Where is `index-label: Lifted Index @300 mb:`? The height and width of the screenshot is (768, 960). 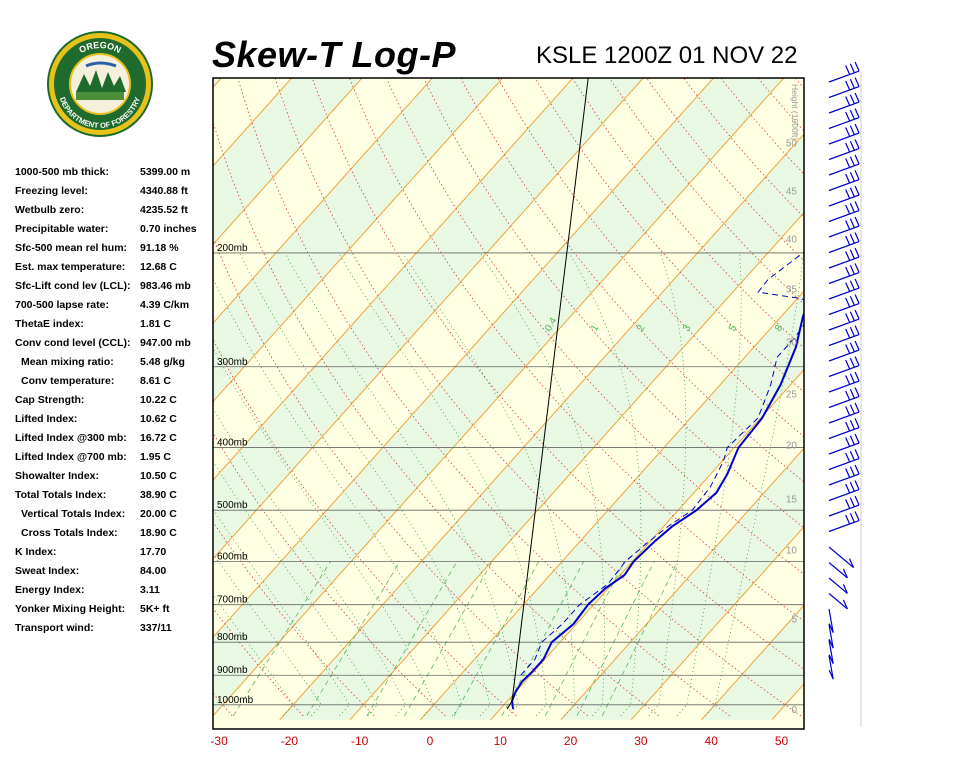 index-label: Lifted Index @300 mb: is located at coordinates (71, 438).